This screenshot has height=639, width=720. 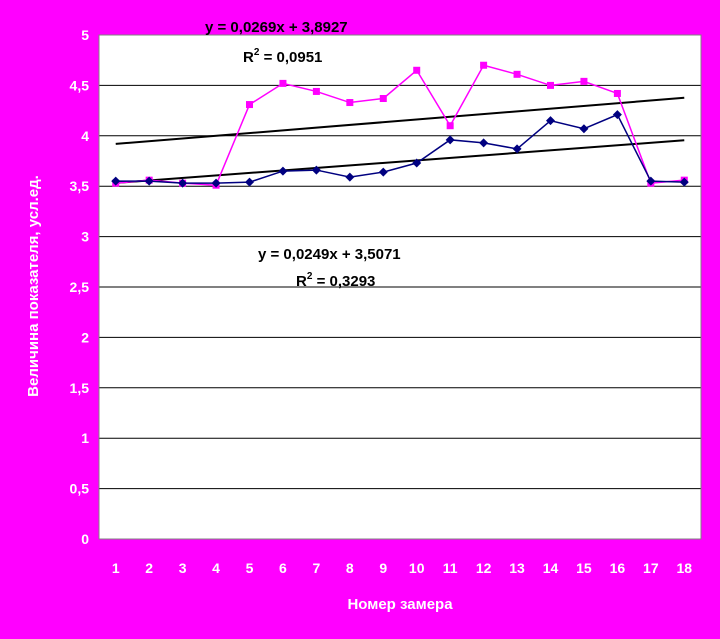 What do you see at coordinates (551, 568) in the screenshot?
I see `x-tick-label: 14` at bounding box center [551, 568].